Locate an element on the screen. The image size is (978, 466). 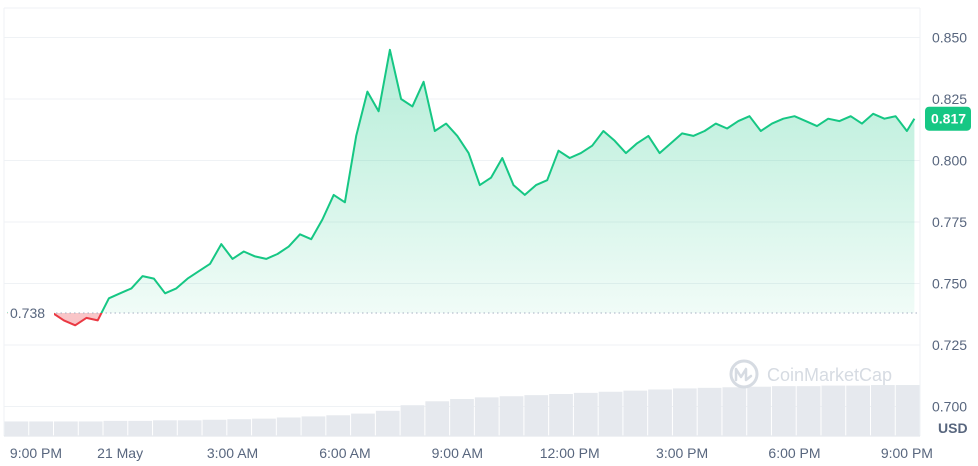
current-price-value: 0.817 is located at coordinates (948, 119).